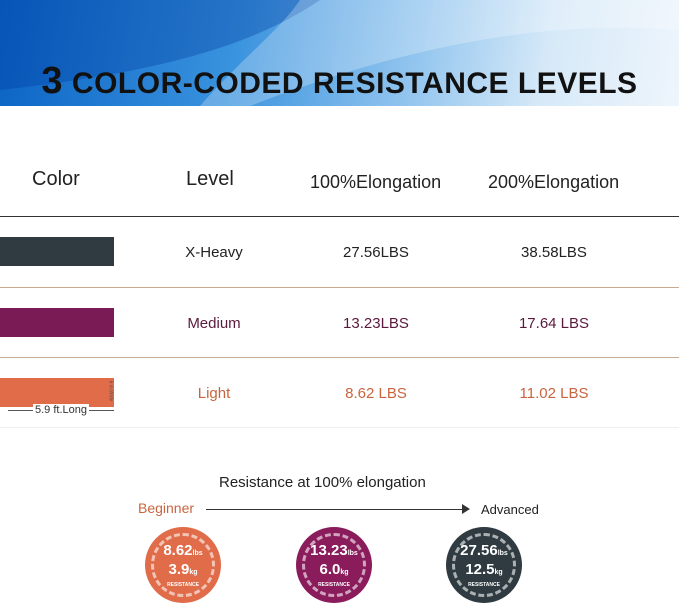  I want to click on kg-value: 3.9, so click(179, 569).